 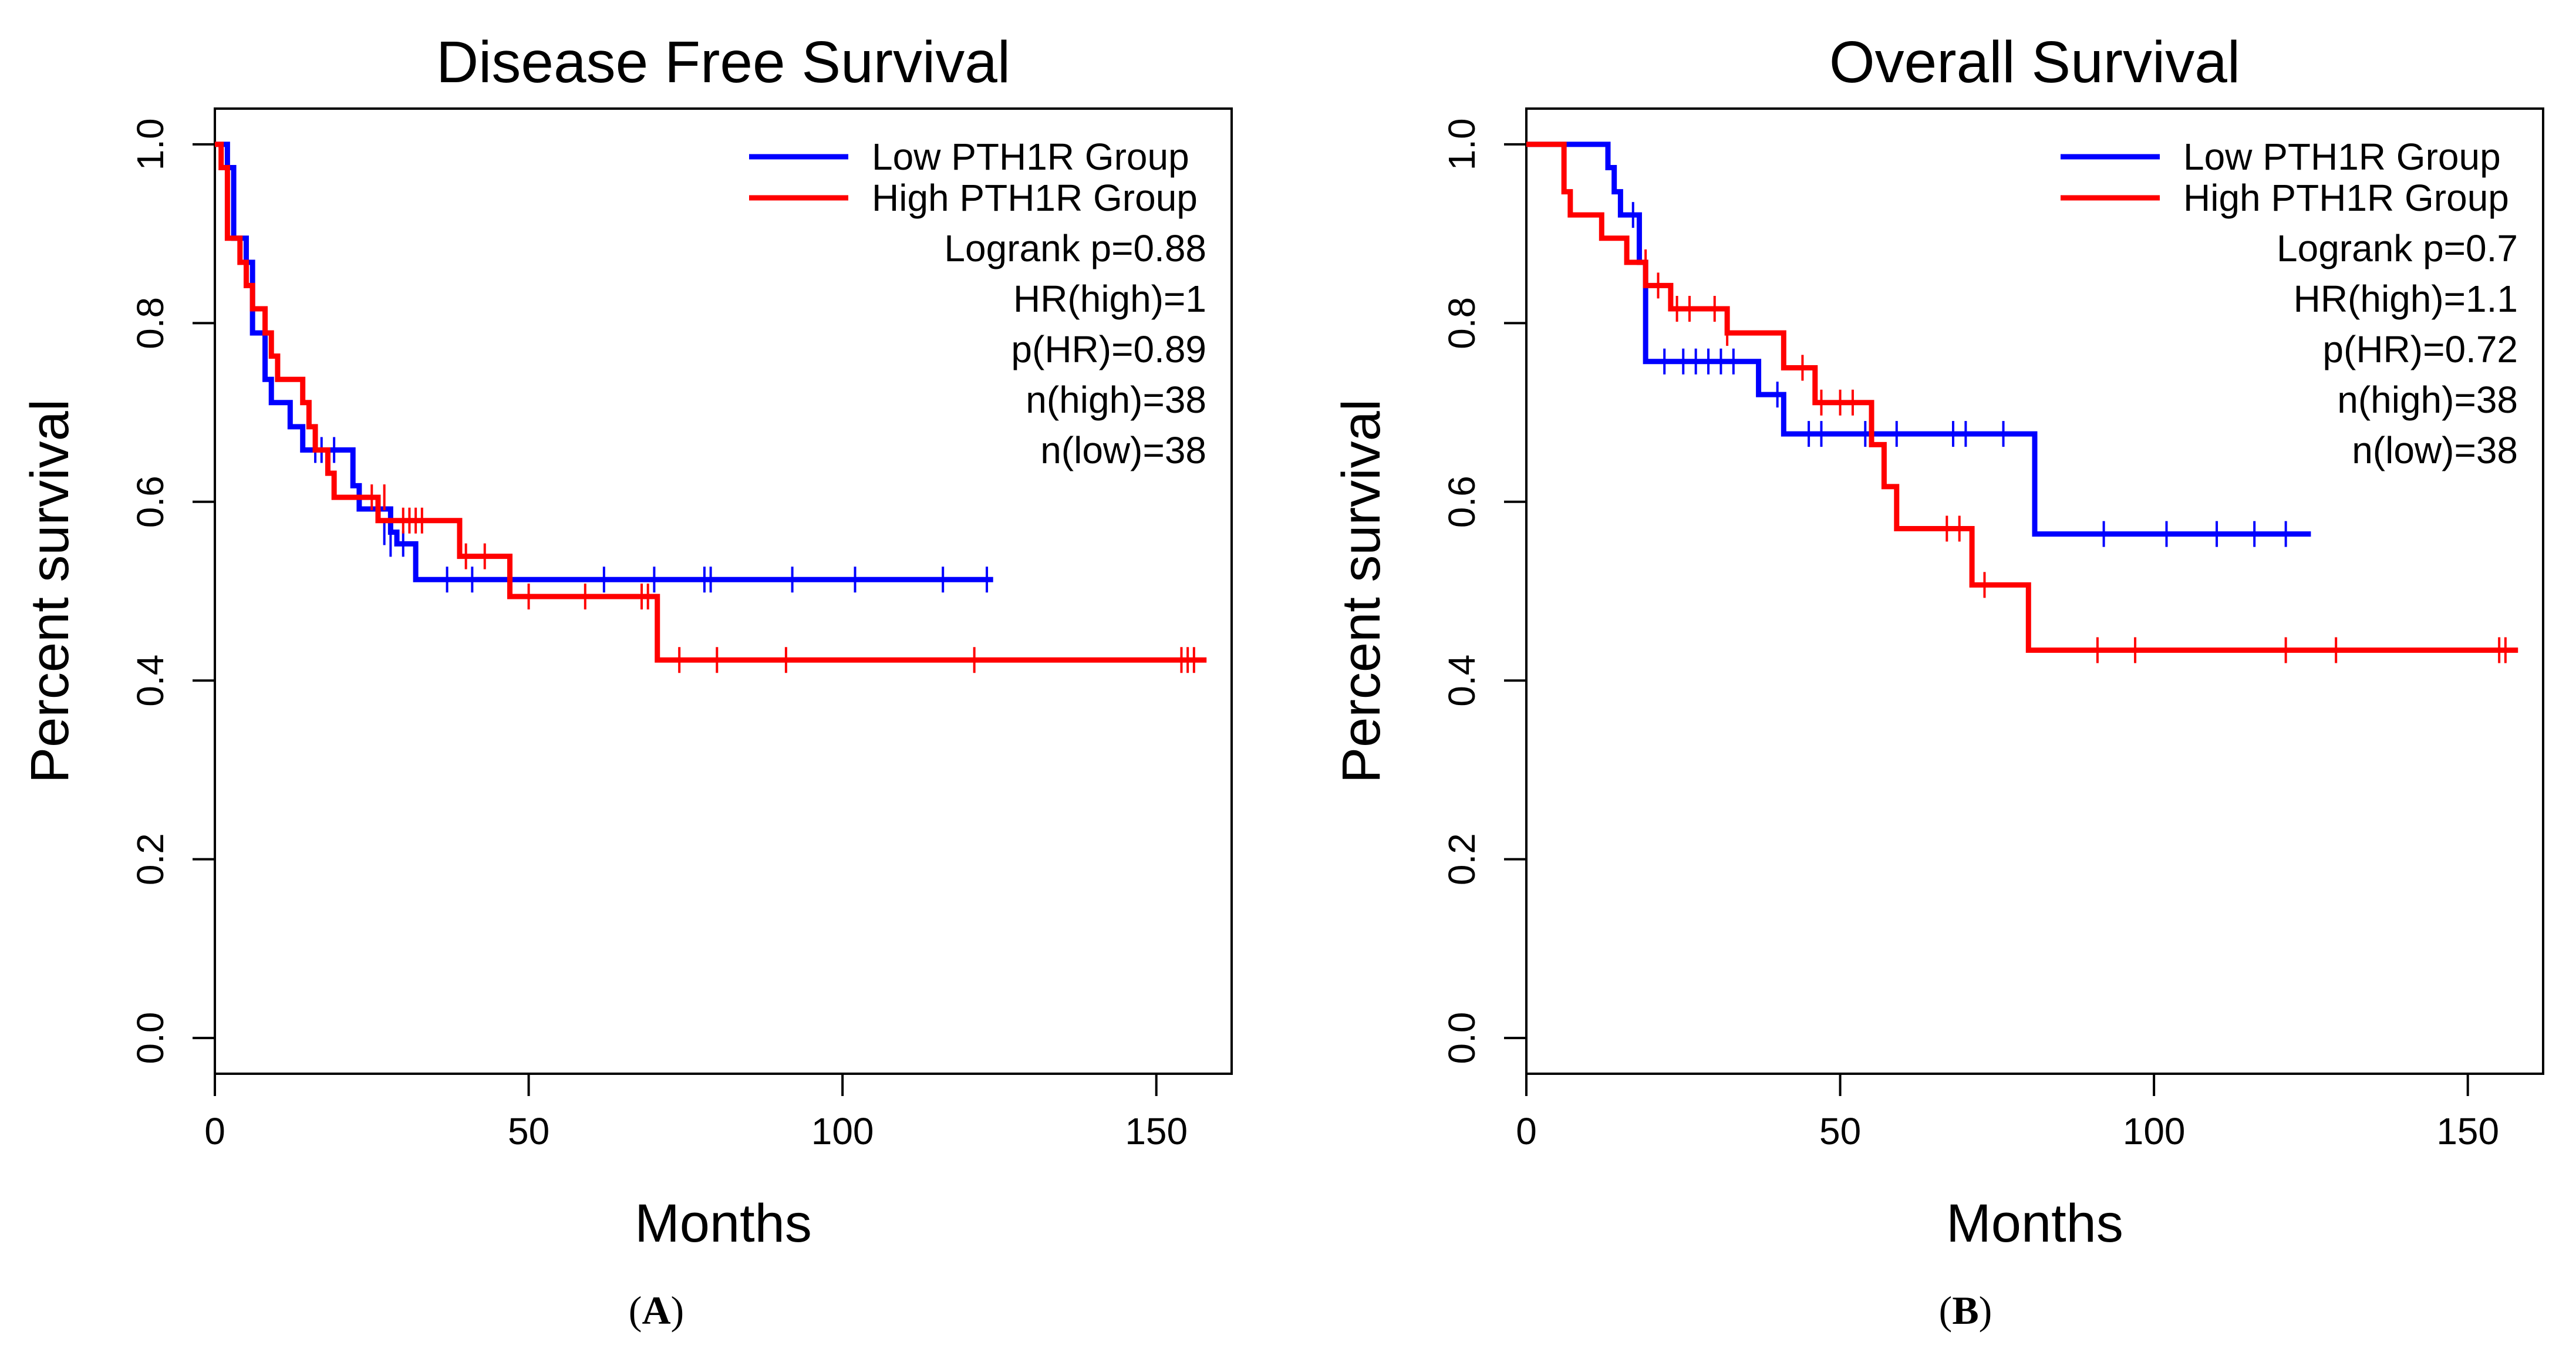 I want to click on stat-line: HR(high)=1, so click(x=1109, y=299).